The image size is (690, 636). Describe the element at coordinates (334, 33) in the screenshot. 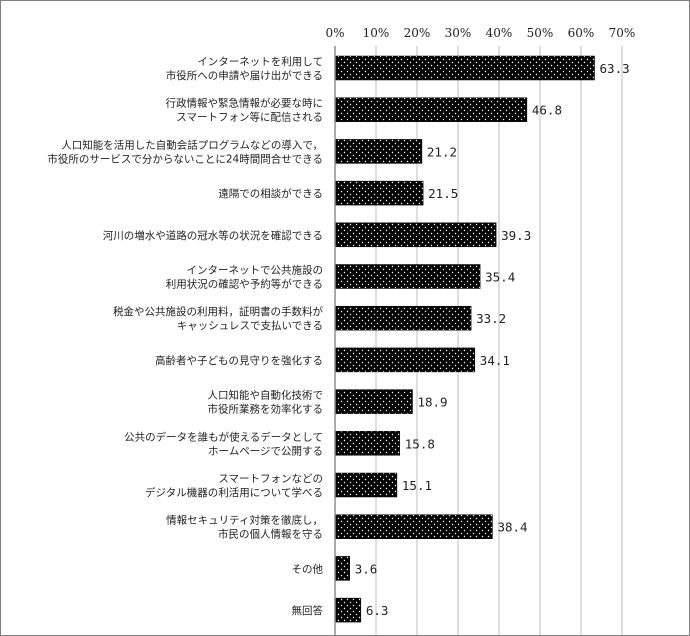

I see `tick-label: 0%` at that location.